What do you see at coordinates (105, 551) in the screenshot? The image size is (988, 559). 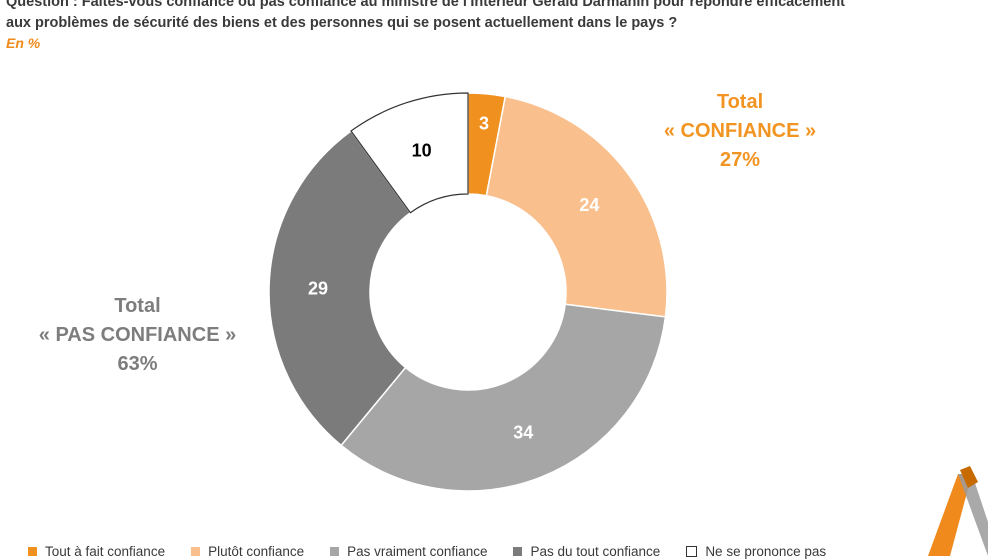 I see `legend-label-1: Tout à fait confiance` at bounding box center [105, 551].